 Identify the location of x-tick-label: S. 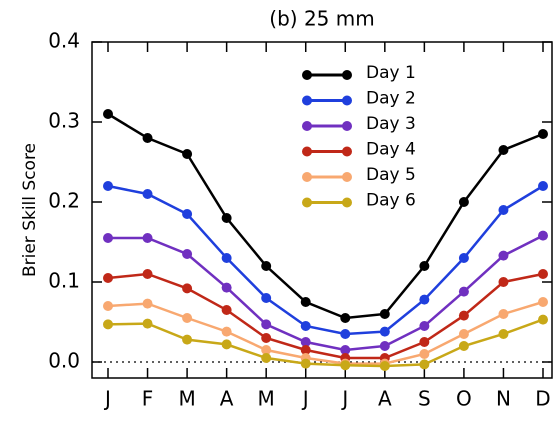
(424, 399).